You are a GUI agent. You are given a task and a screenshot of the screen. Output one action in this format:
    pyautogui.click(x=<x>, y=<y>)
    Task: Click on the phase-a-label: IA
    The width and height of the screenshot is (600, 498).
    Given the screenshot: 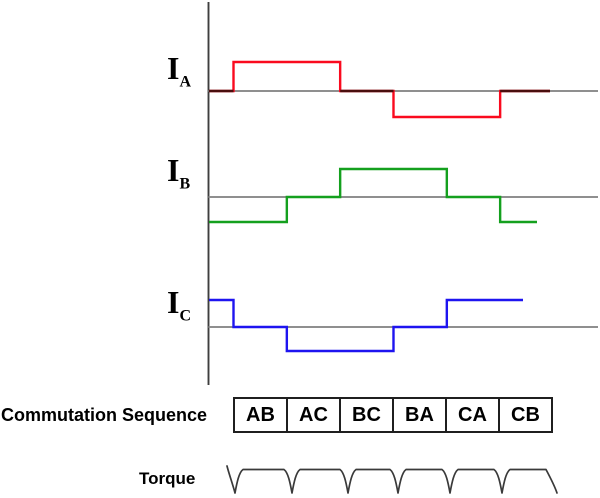 What is the action you would take?
    pyautogui.click(x=179, y=70)
    